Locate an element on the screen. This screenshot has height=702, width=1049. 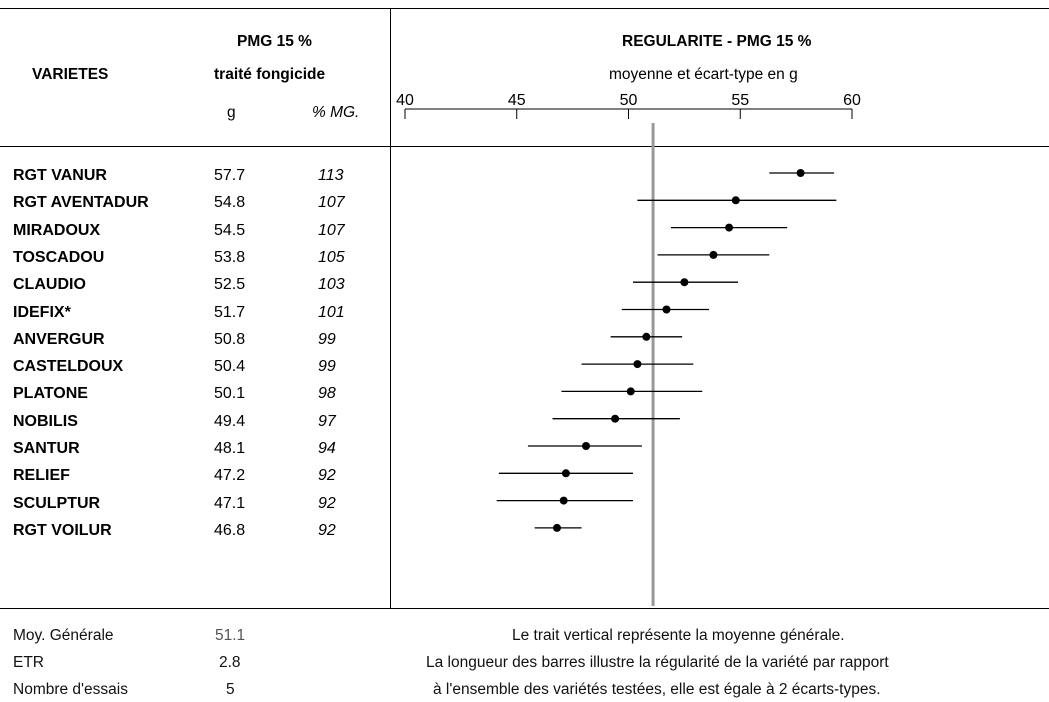
variety-pmg-g: 54.8 is located at coordinates (230, 203).